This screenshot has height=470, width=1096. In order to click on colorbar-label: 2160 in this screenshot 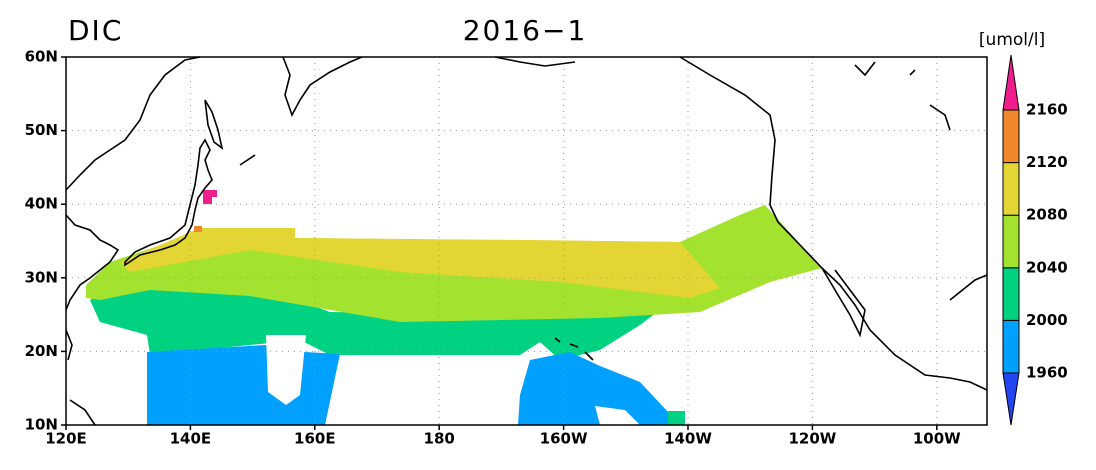, I will do `click(1047, 110)`.